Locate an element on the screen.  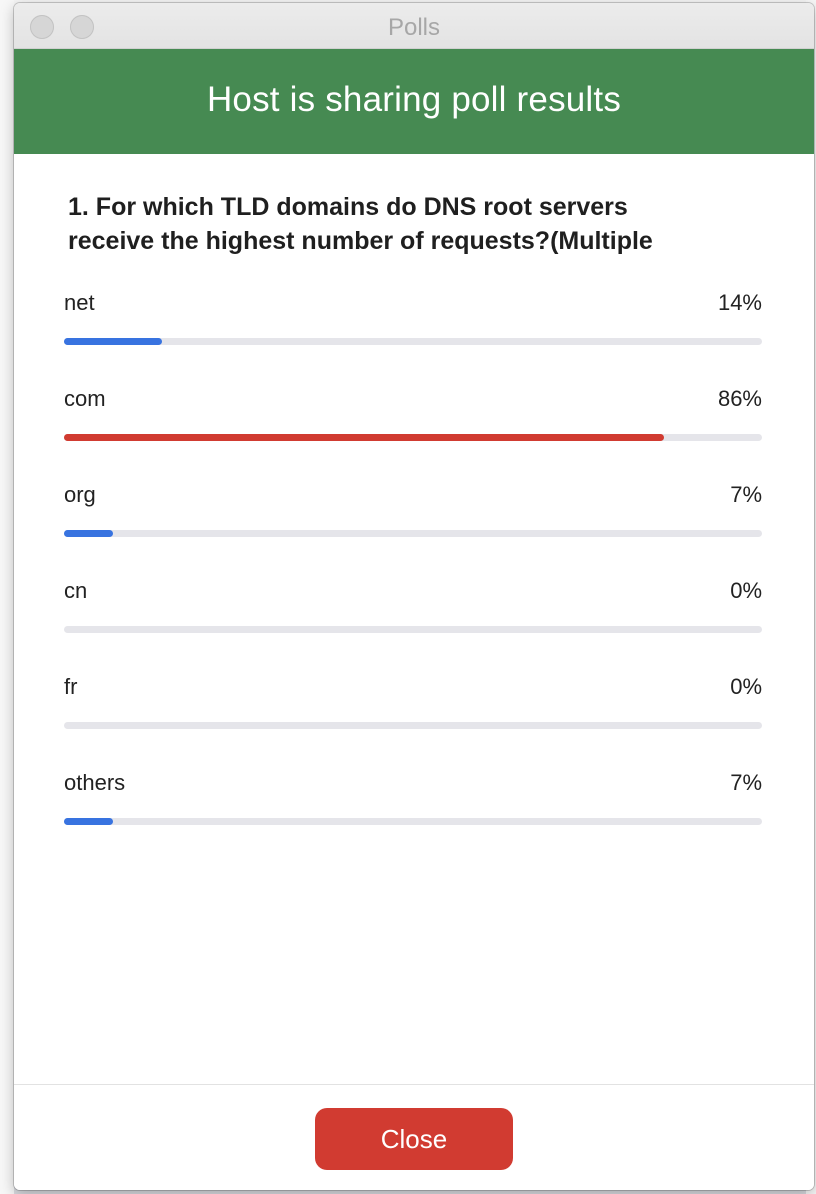
option-percent: 86% is located at coordinates (739, 398).